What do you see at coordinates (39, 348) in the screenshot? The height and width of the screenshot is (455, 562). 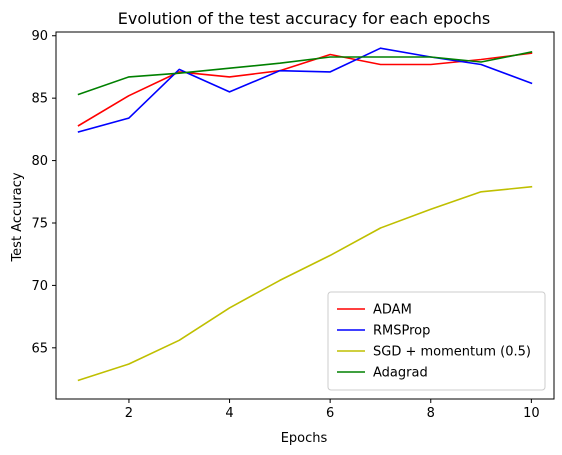 I see `y-tick-label: 65` at bounding box center [39, 348].